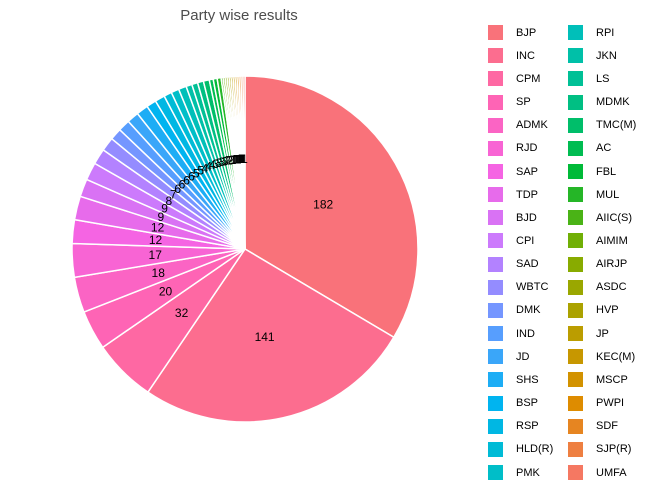 The height and width of the screenshot is (480, 672). What do you see at coordinates (616, 125) in the screenshot?
I see `legend-label: TMC(M)` at bounding box center [616, 125].